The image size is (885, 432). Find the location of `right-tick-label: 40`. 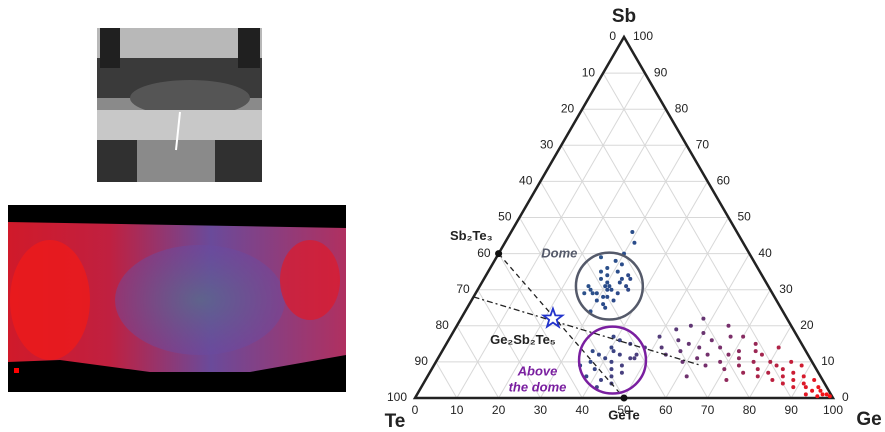

right-tick-label: 40 is located at coordinates (765, 253).